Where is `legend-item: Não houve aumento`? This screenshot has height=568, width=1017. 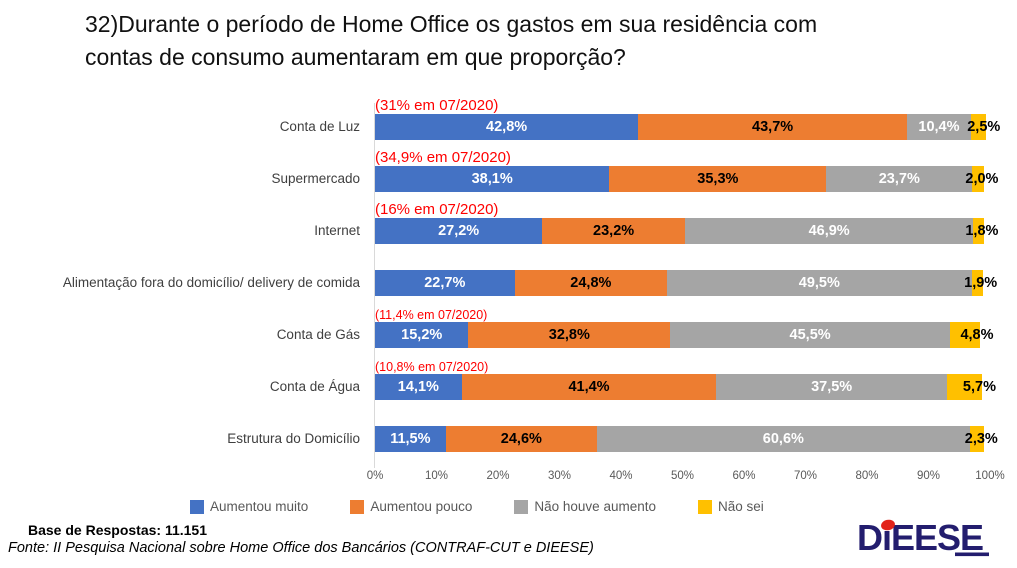 legend-item: Não houve aumento is located at coordinates (585, 506).